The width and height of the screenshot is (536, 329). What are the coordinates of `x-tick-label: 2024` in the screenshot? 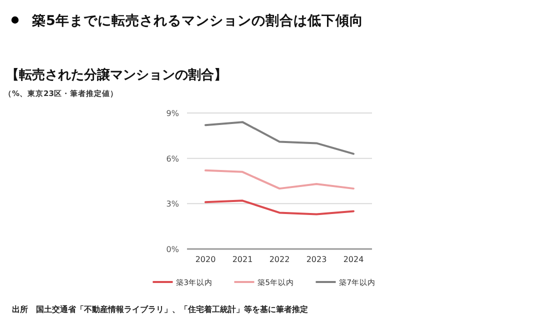 It's located at (353, 259).